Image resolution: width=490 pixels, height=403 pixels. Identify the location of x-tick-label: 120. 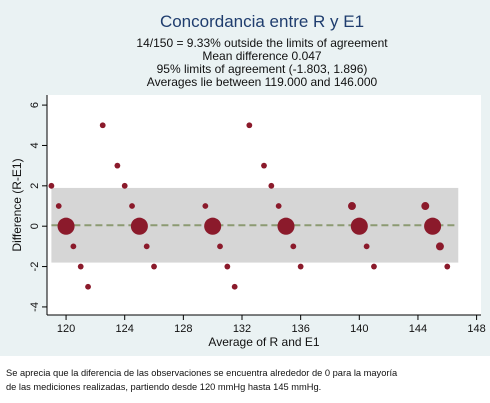
(66, 329).